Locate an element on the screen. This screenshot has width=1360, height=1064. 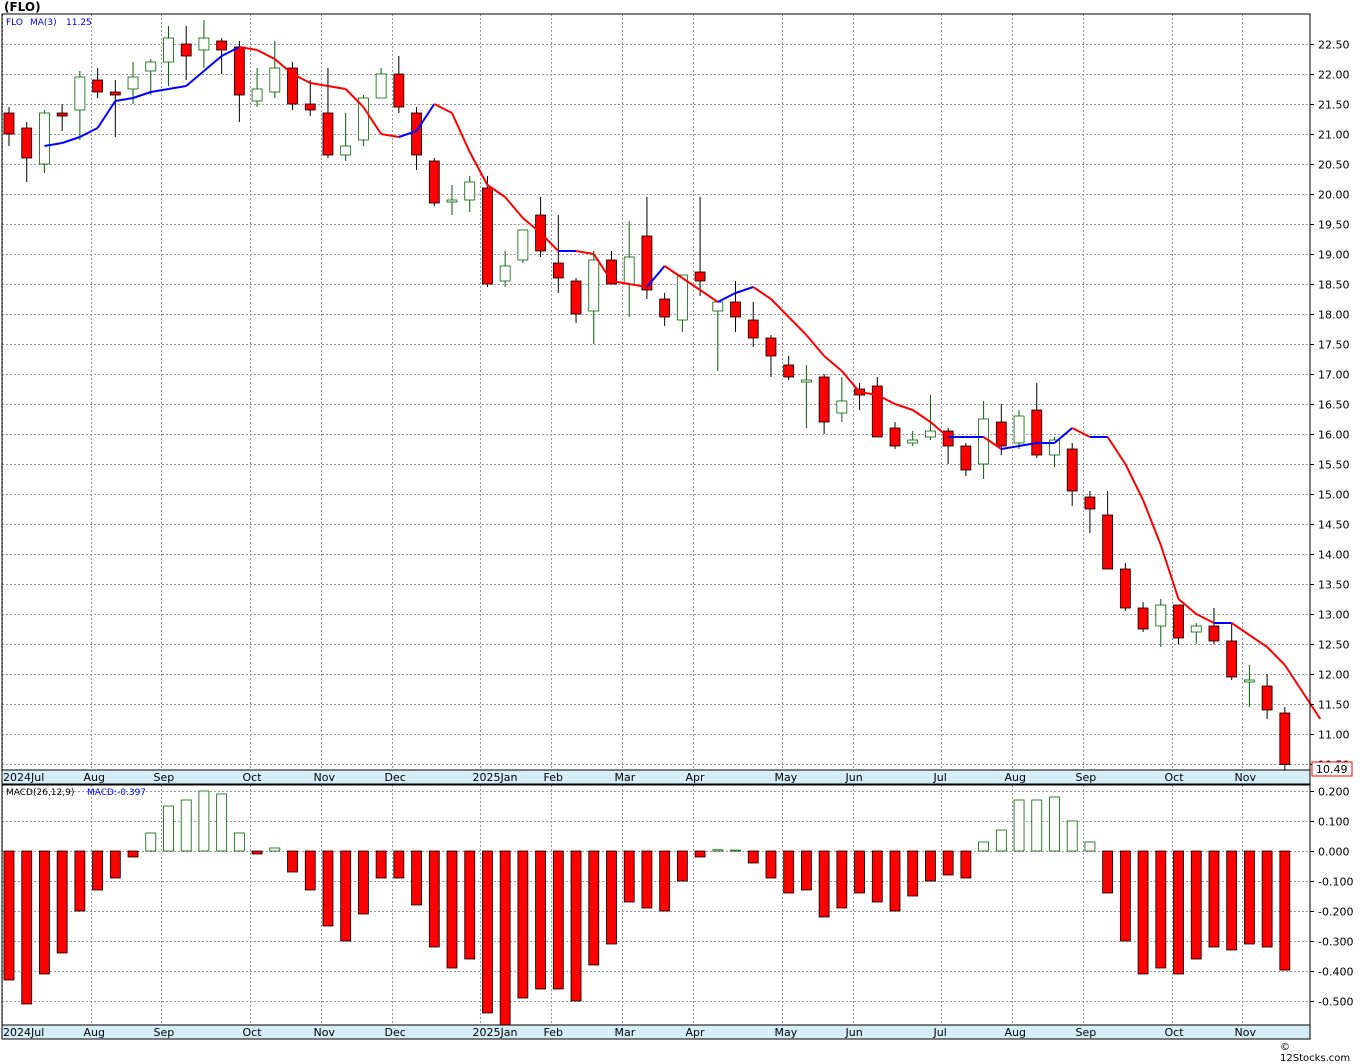
macd-y-tick-label: -0.100 is located at coordinates (1335, 882).